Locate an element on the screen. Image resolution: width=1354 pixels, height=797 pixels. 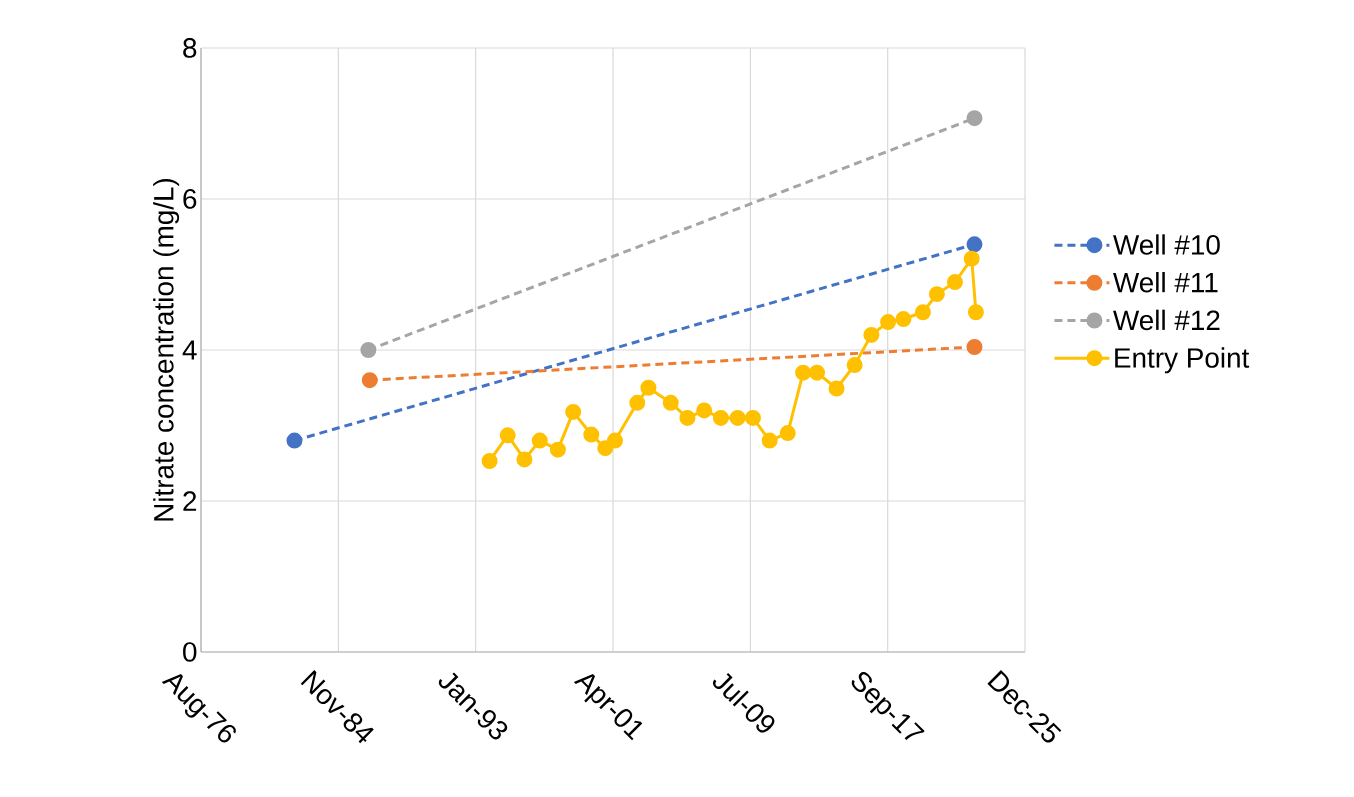
legend-label: Entry Point is located at coordinates (1182, 360).